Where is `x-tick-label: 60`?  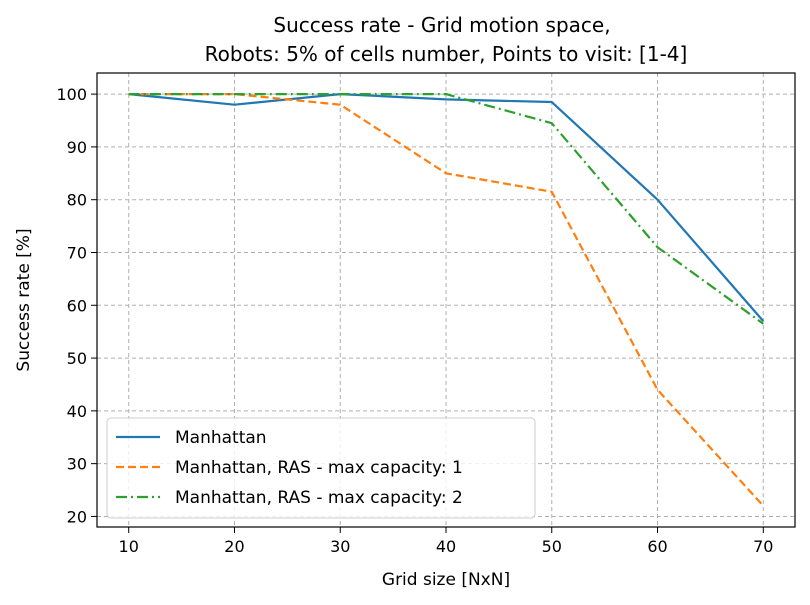
x-tick-label: 60 is located at coordinates (657, 546).